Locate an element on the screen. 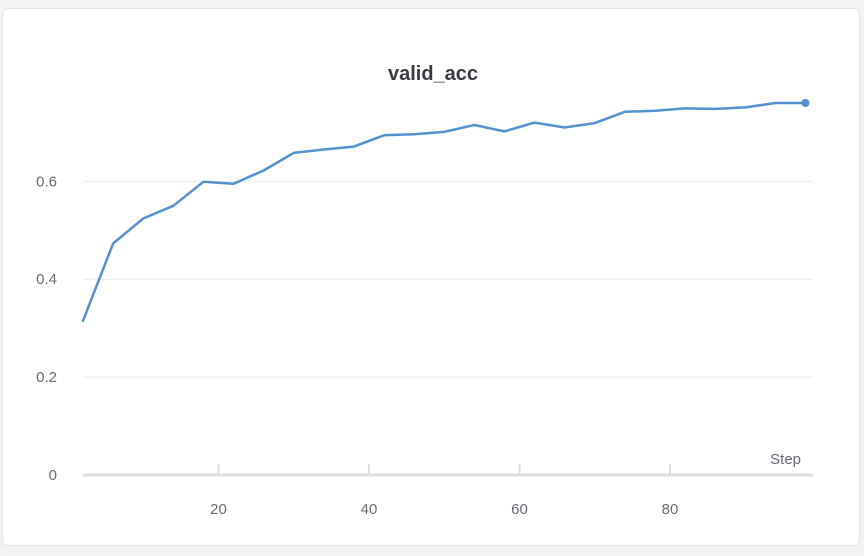  x-axis-label: Step is located at coordinates (785, 459).